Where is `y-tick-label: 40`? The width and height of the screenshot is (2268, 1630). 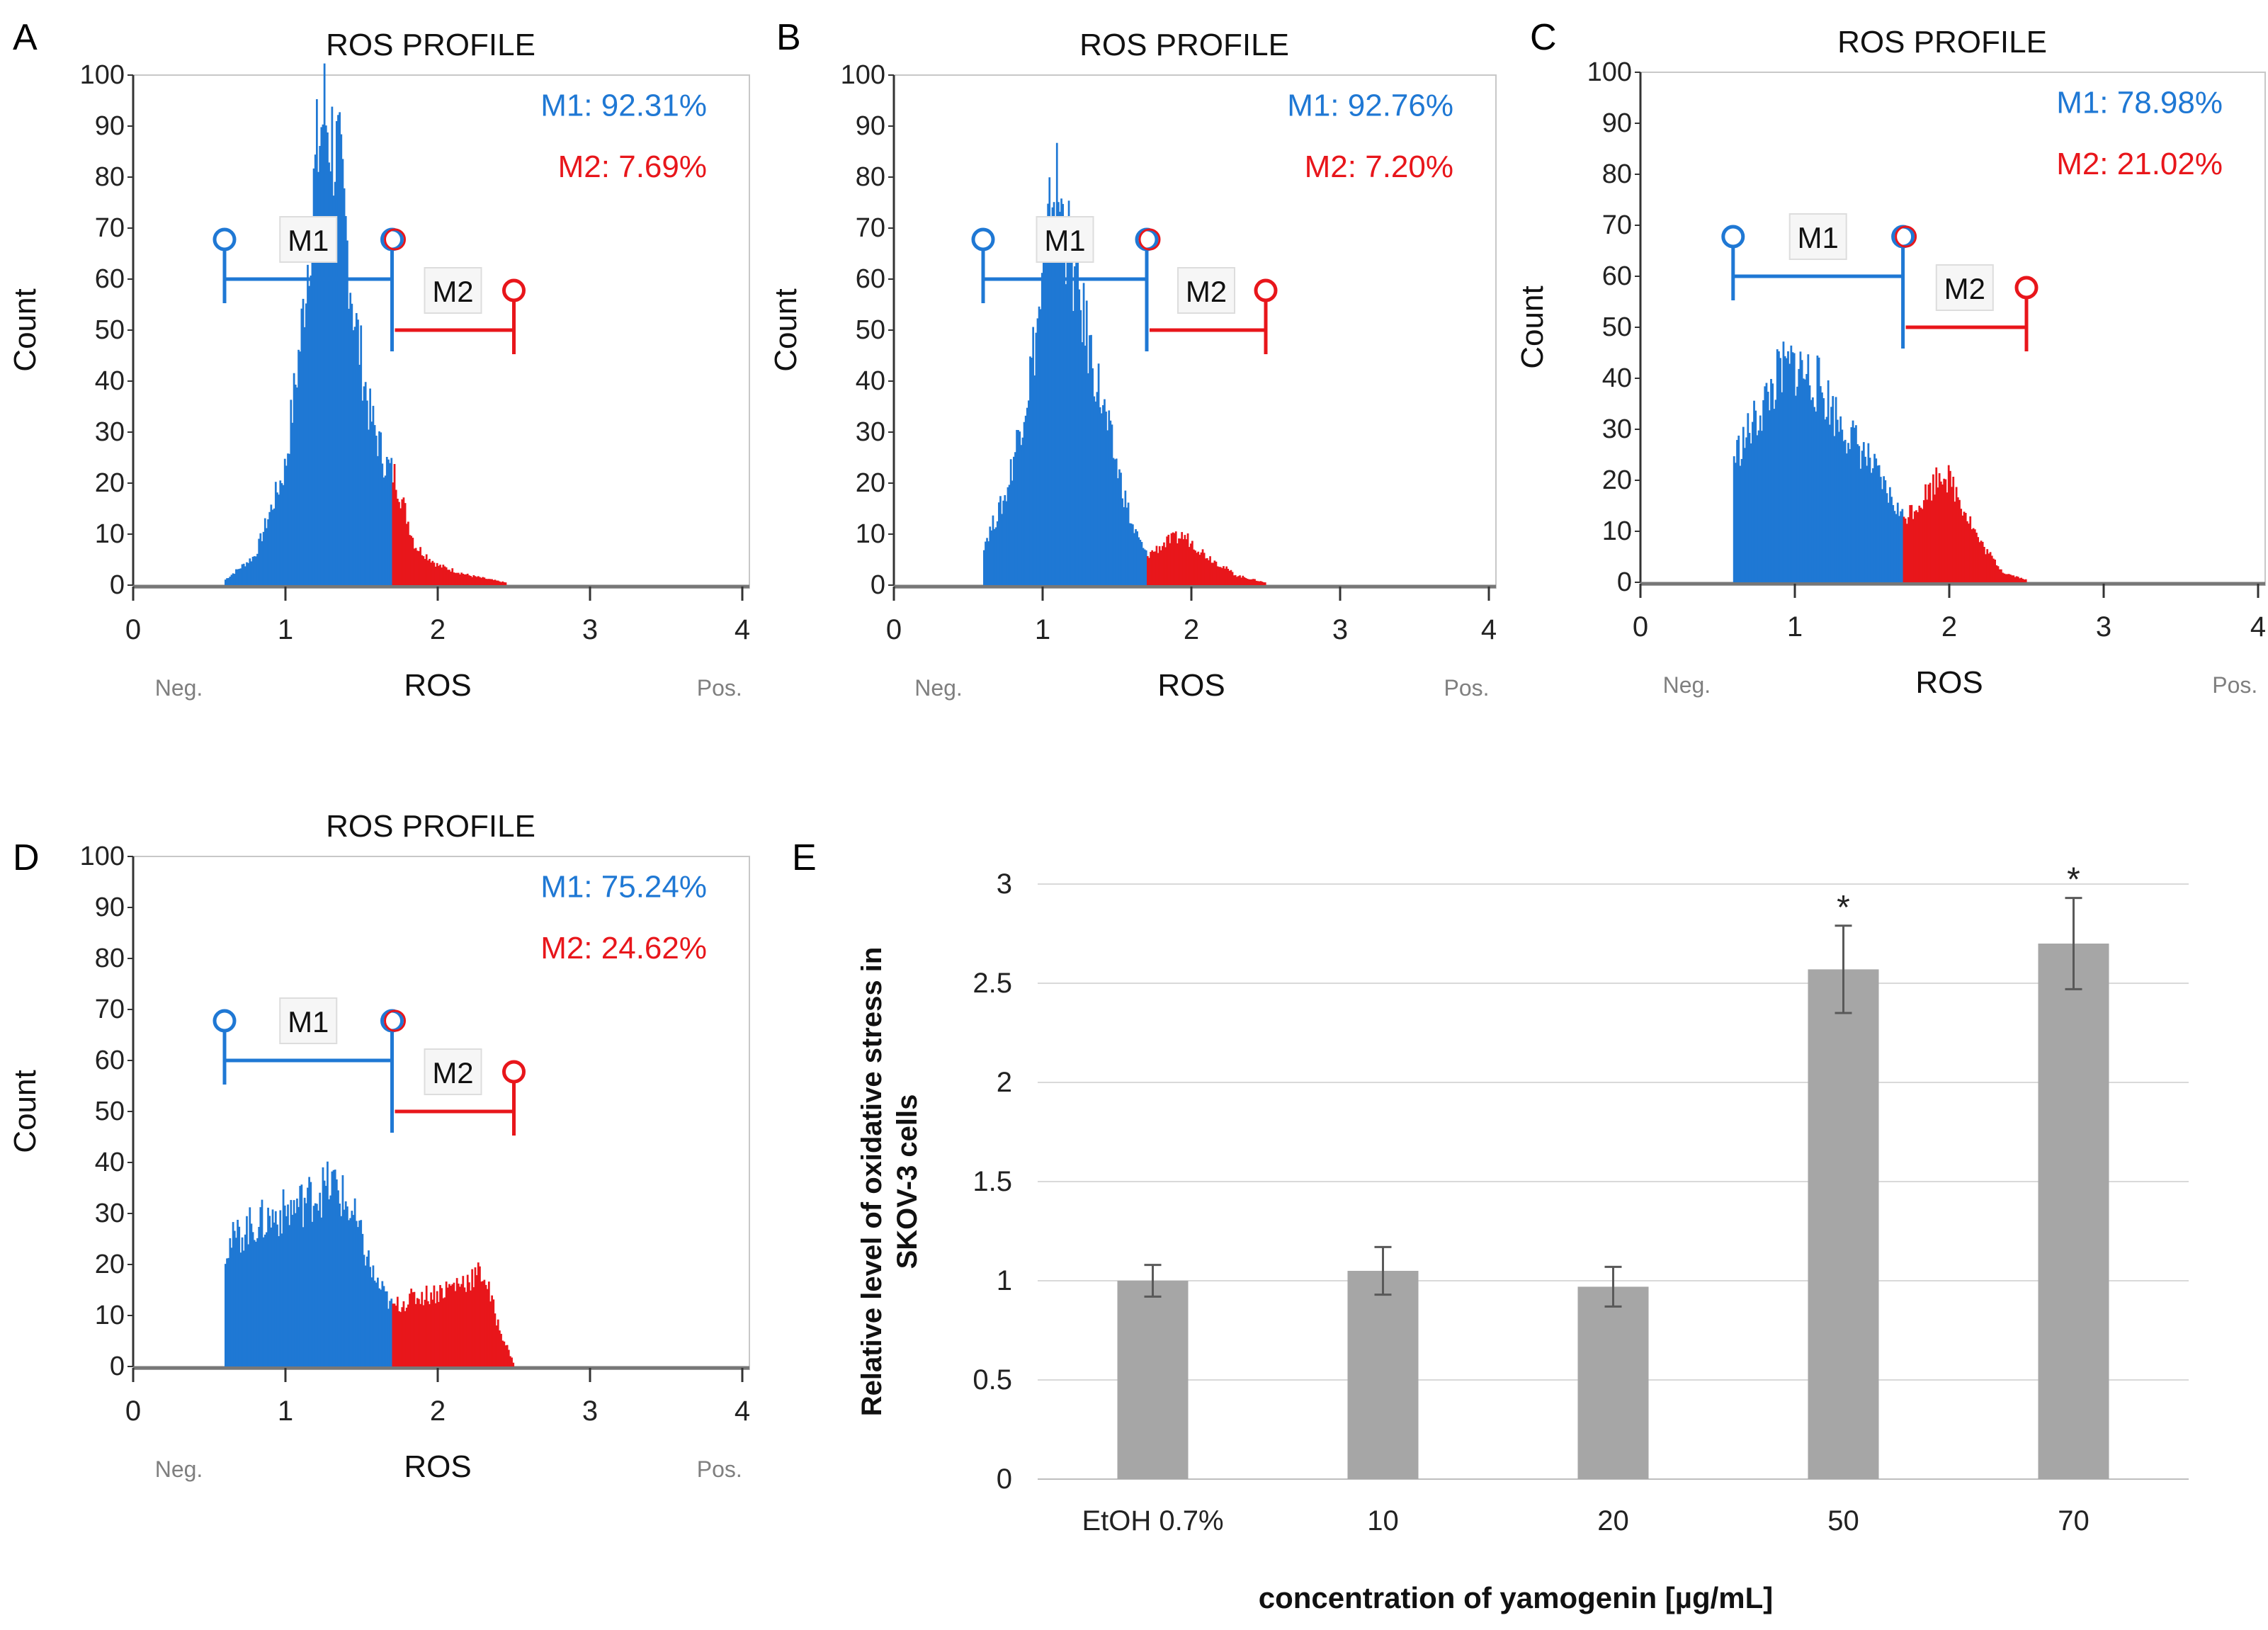
y-tick-label: 40 is located at coordinates (870, 381).